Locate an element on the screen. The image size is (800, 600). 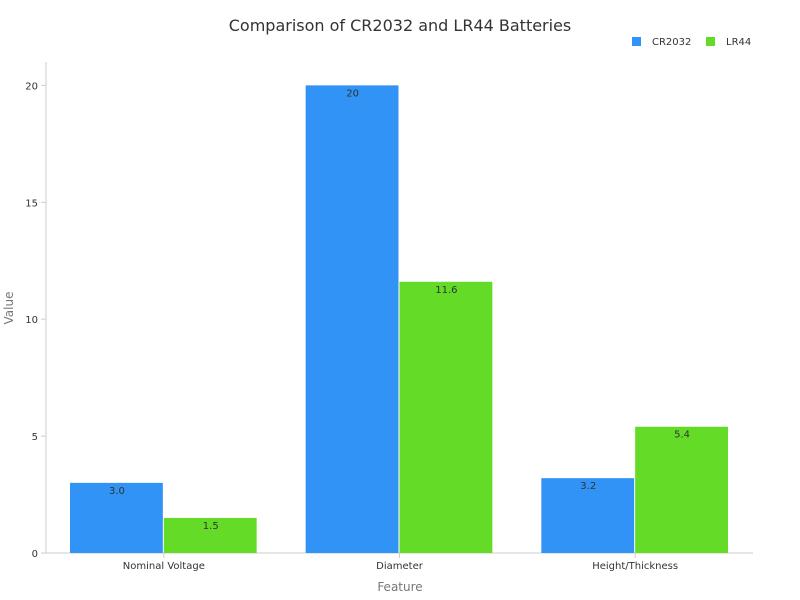
x-tick-label: Diameter is located at coordinates (400, 566).